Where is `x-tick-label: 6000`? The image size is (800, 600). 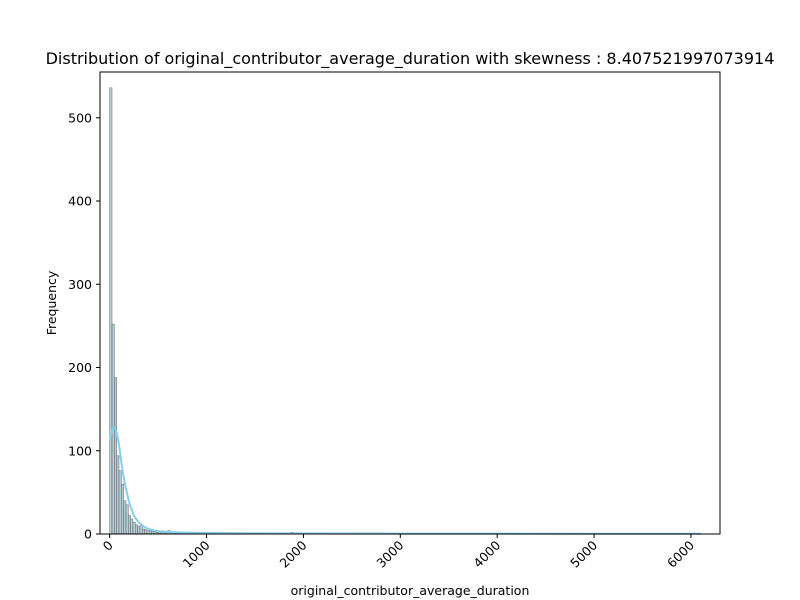
x-tick-label: 6000 is located at coordinates (680, 553).